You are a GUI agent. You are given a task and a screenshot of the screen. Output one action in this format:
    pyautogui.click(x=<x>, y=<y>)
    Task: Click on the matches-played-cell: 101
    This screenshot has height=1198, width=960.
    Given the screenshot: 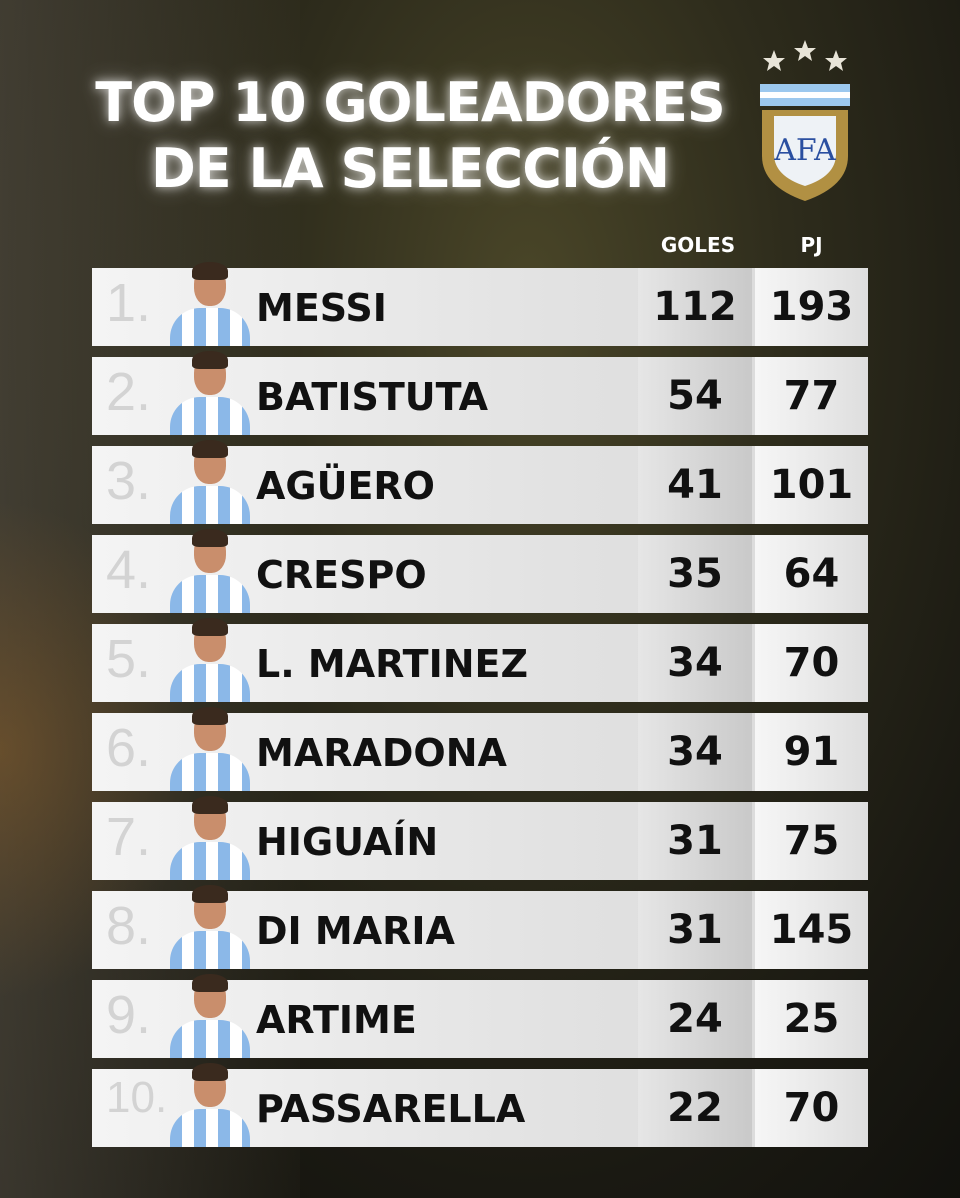 What is the action you would take?
    pyautogui.click(x=811, y=485)
    